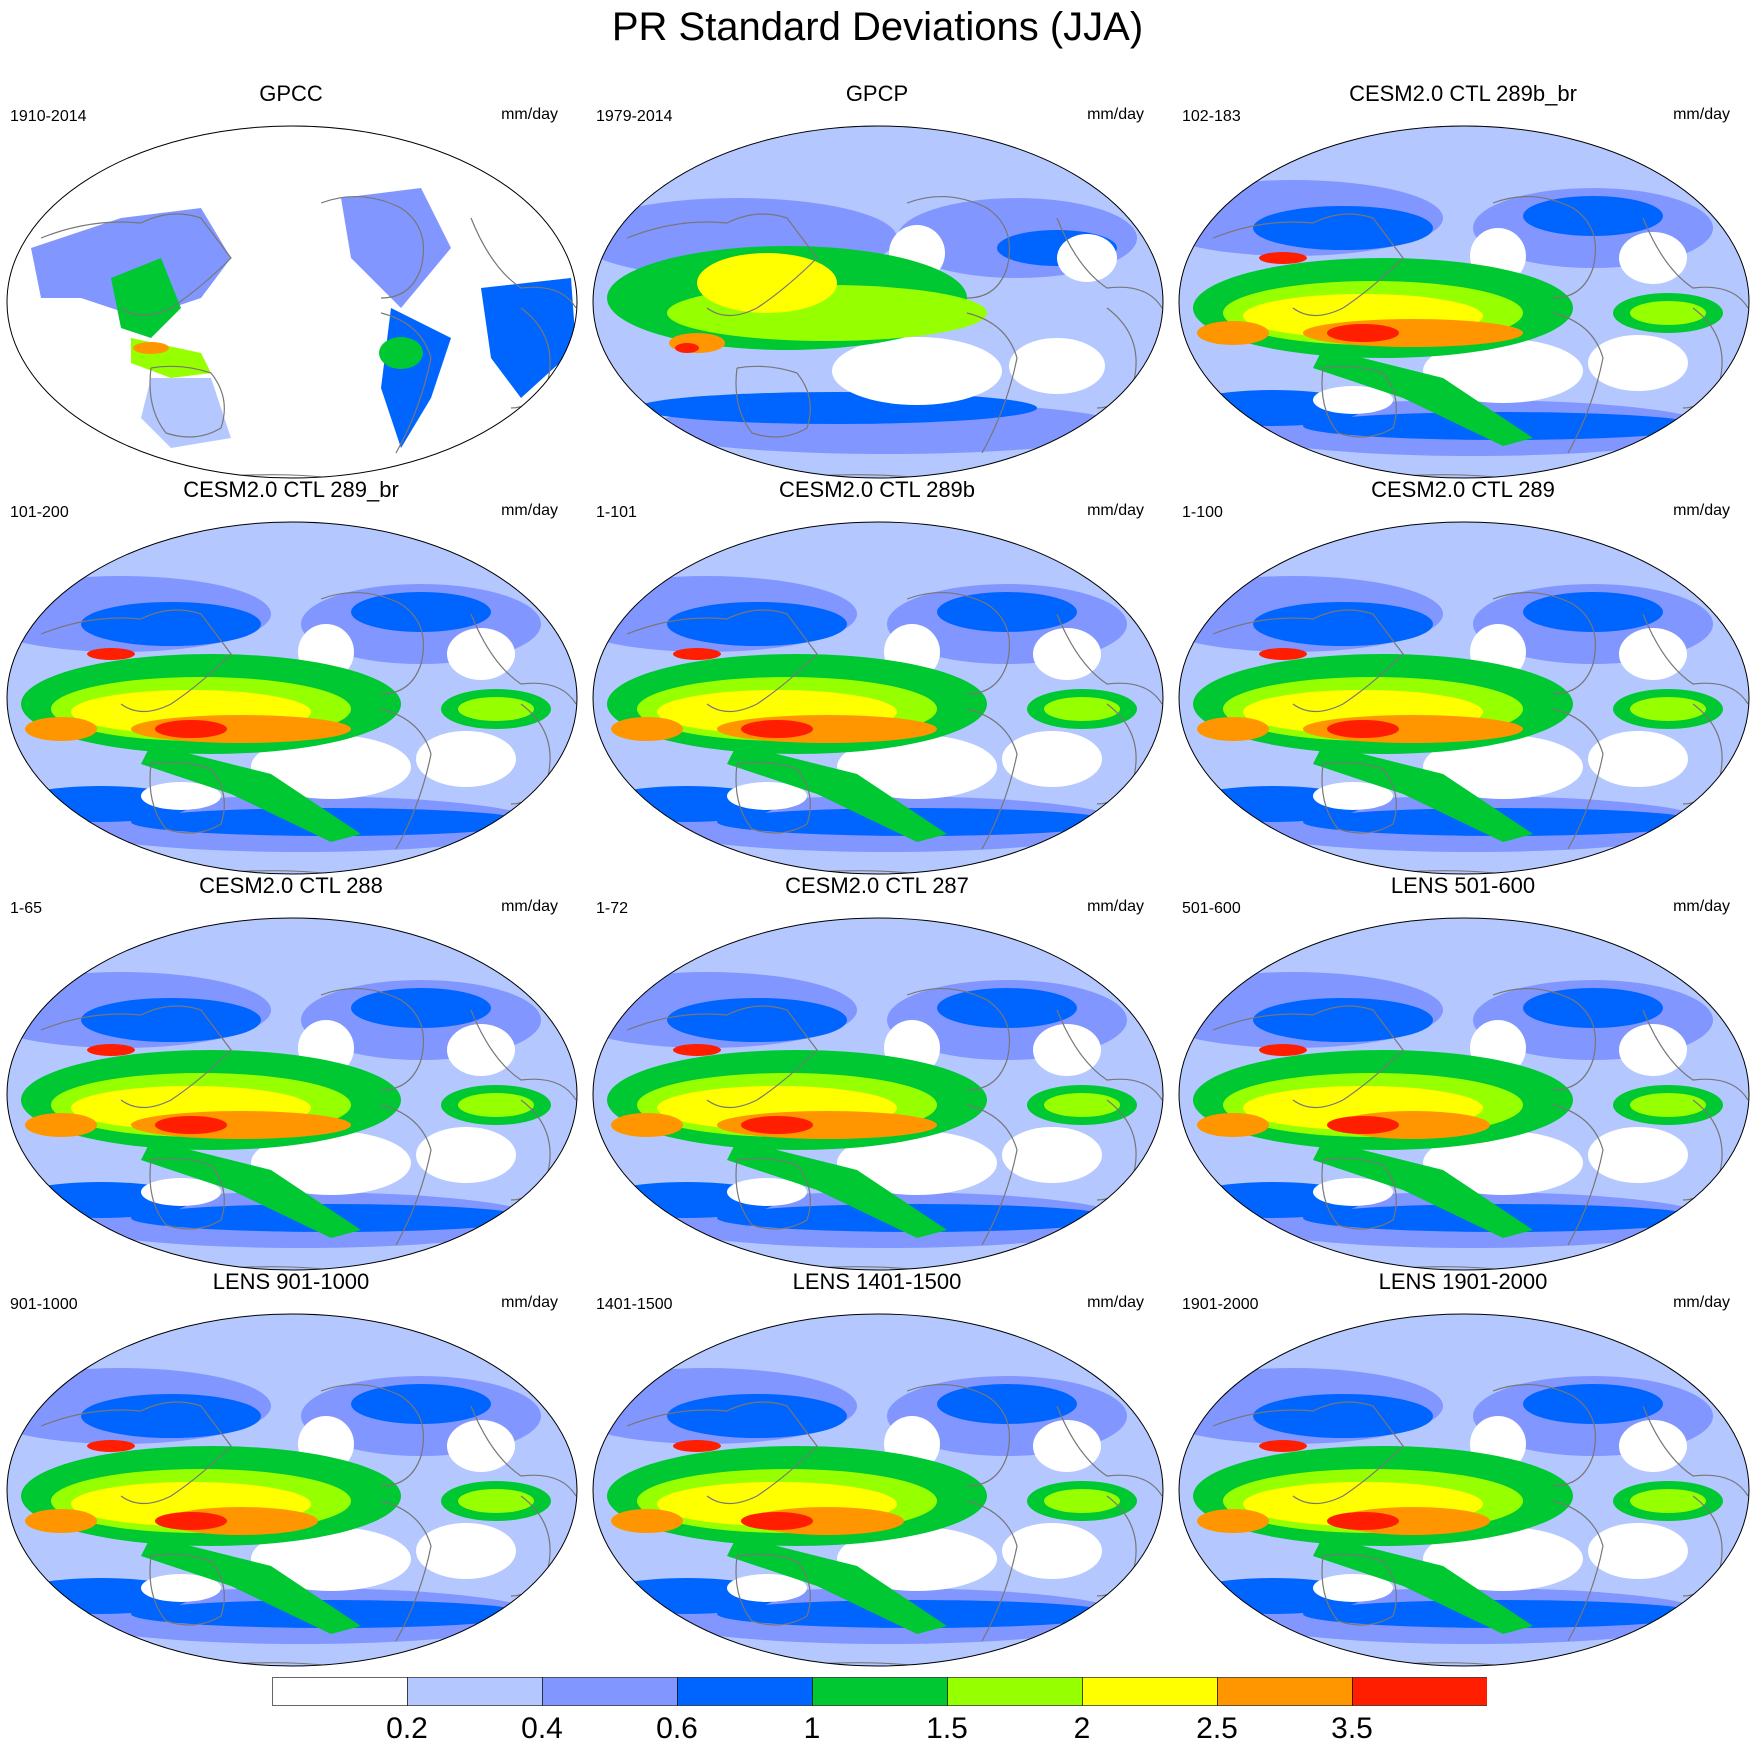  I want to click on panel-years: 1-72, so click(612, 908).